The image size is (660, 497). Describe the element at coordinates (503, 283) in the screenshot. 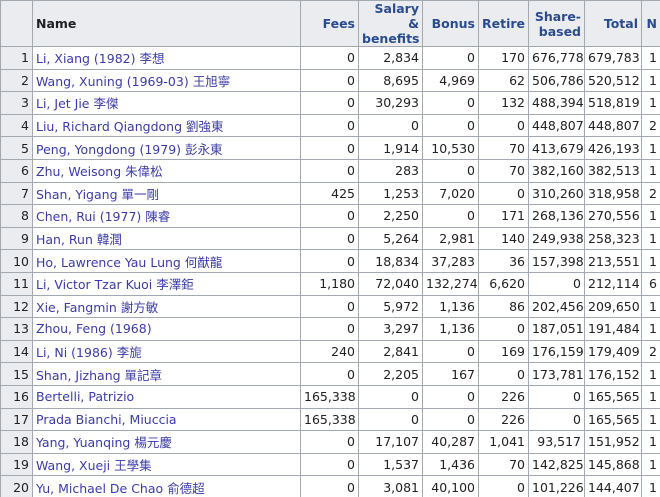

I see `cell: 6,620` at that location.